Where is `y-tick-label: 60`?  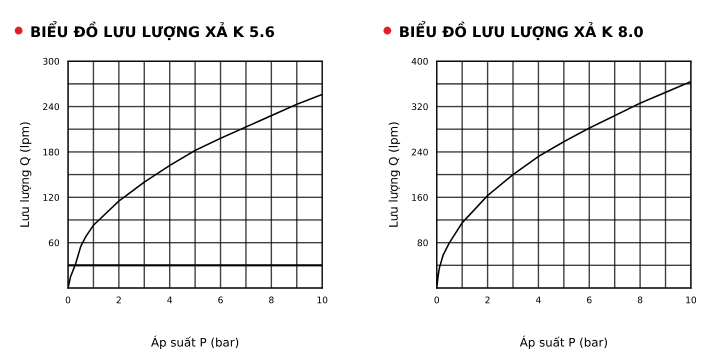 y-tick-label: 60 is located at coordinates (54, 242).